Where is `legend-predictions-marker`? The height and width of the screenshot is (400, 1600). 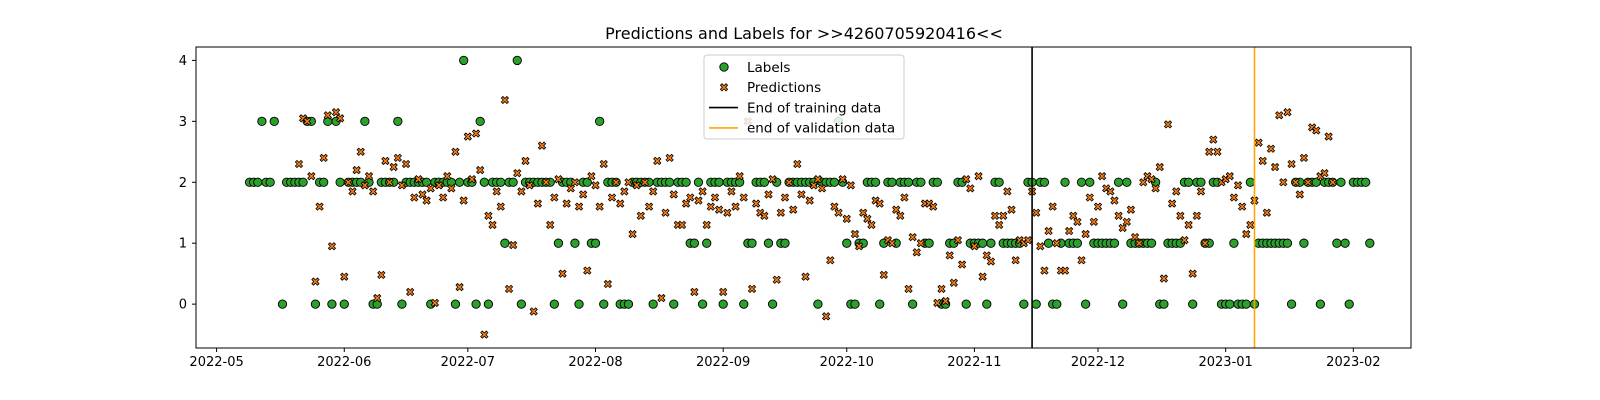 legend-predictions-marker is located at coordinates (724, 87).